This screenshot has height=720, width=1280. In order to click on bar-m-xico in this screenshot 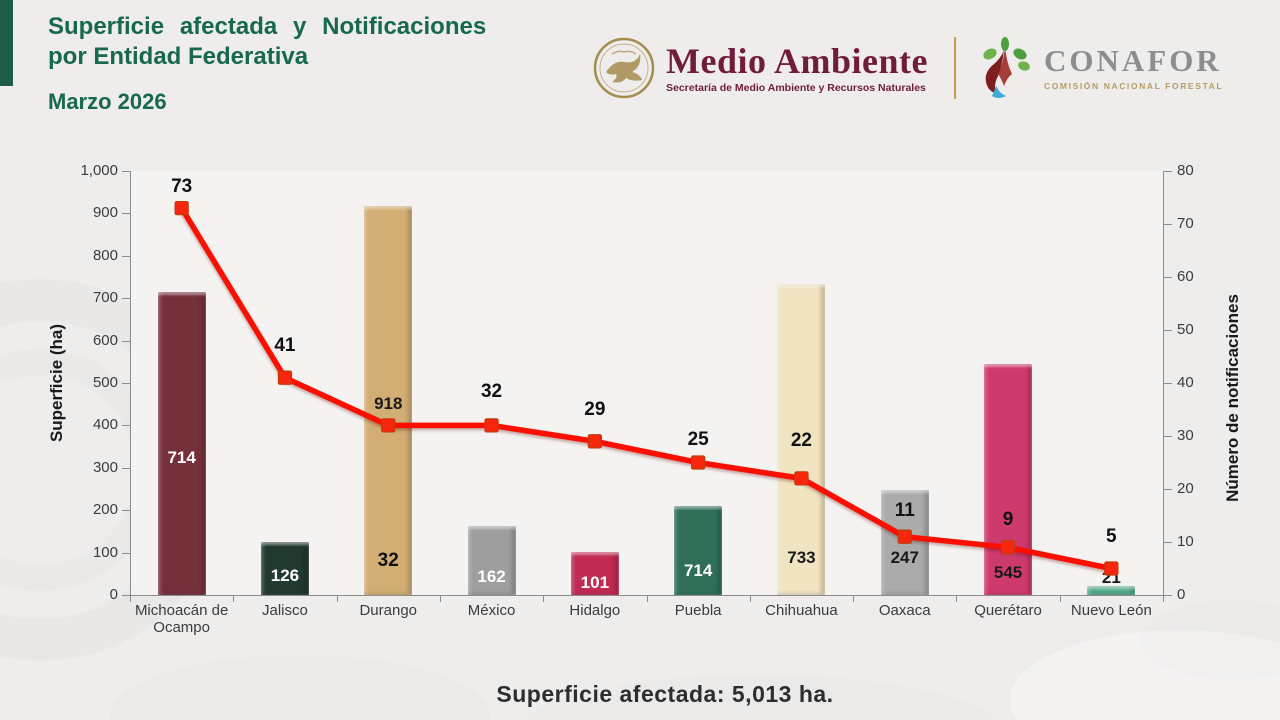, I will do `click(491, 560)`.